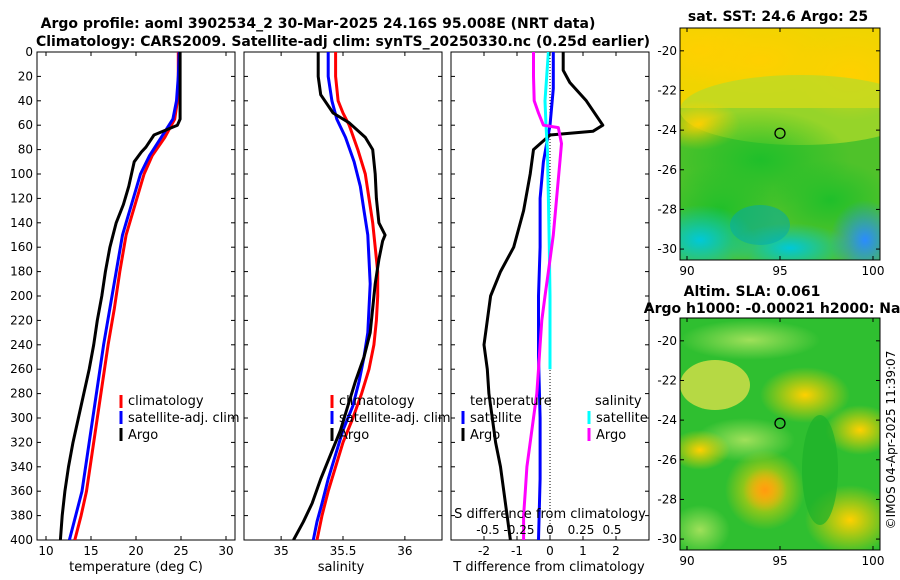 This screenshot has width=900, height=580. I want to click on temperature-legend: climatology satellite-adj. clim Argo, so click(179, 418).